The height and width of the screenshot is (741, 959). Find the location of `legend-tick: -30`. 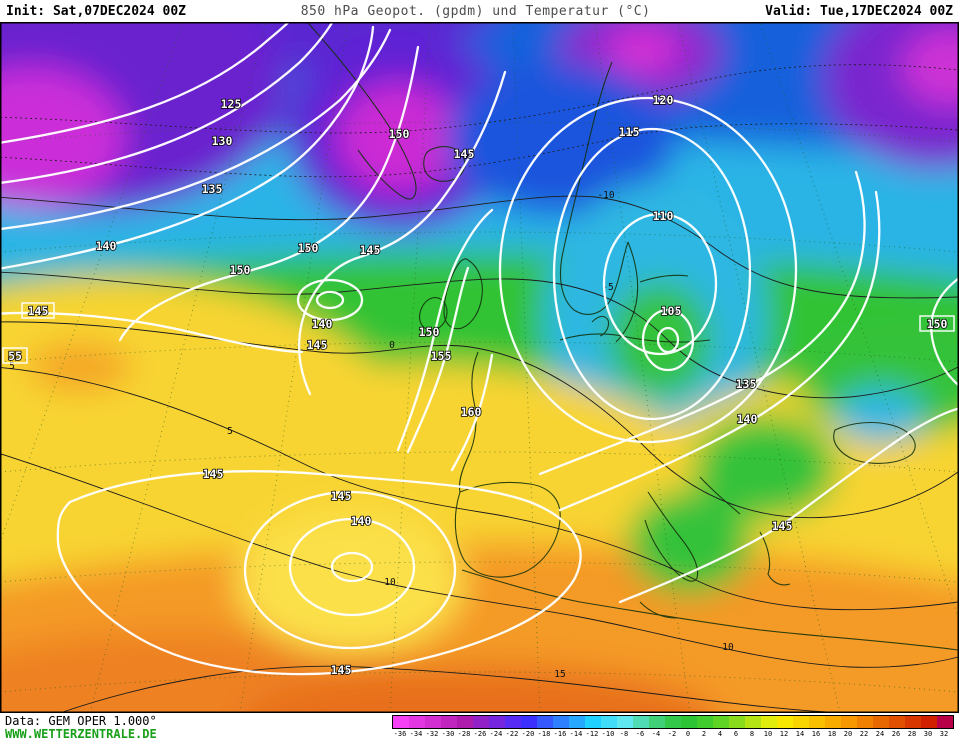

legend-tick: -30 is located at coordinates (448, 734).